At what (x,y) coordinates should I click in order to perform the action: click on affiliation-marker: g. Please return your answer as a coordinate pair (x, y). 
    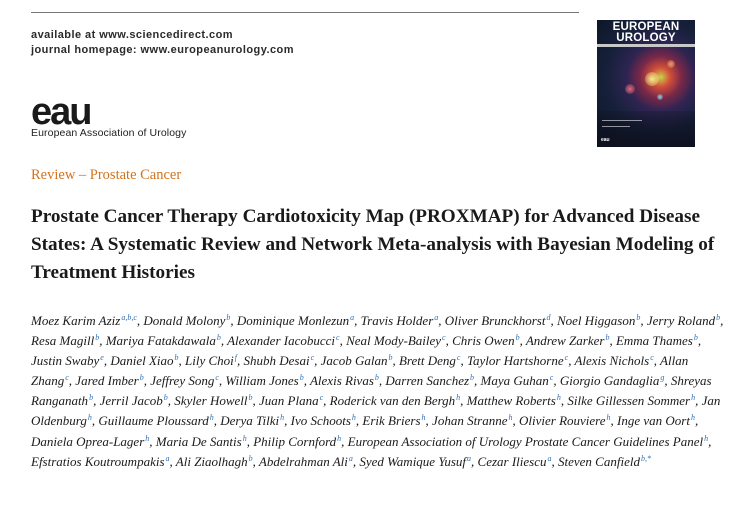
    Looking at the image, I should click on (662, 378).